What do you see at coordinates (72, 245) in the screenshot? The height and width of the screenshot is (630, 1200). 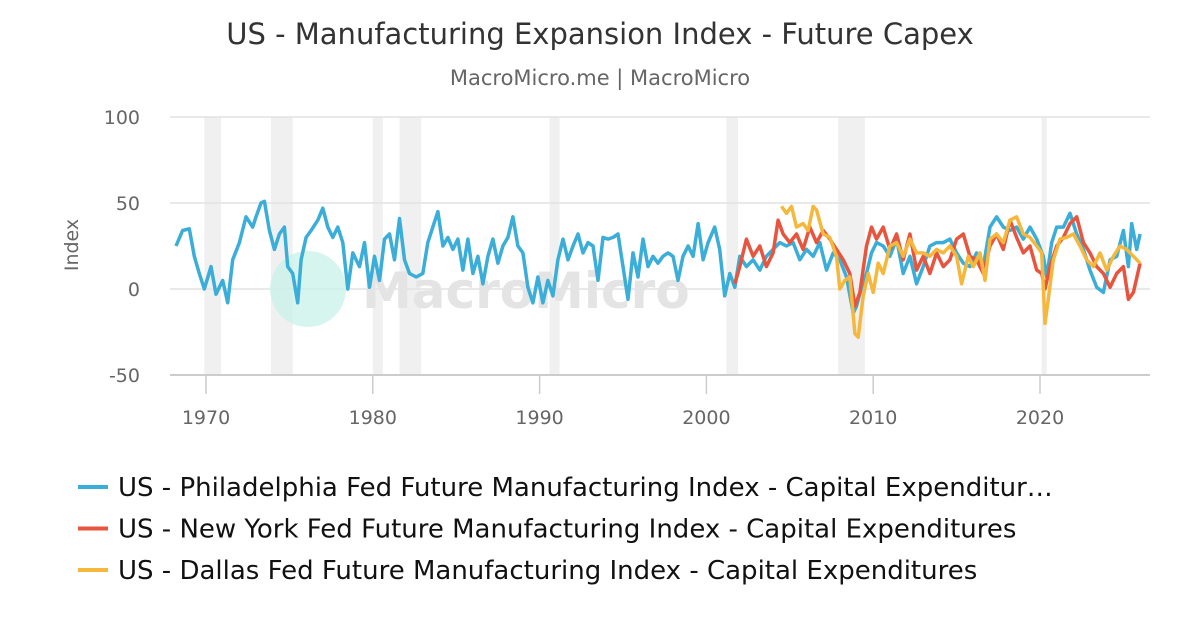 I see `y-axis-label: Index` at bounding box center [72, 245].